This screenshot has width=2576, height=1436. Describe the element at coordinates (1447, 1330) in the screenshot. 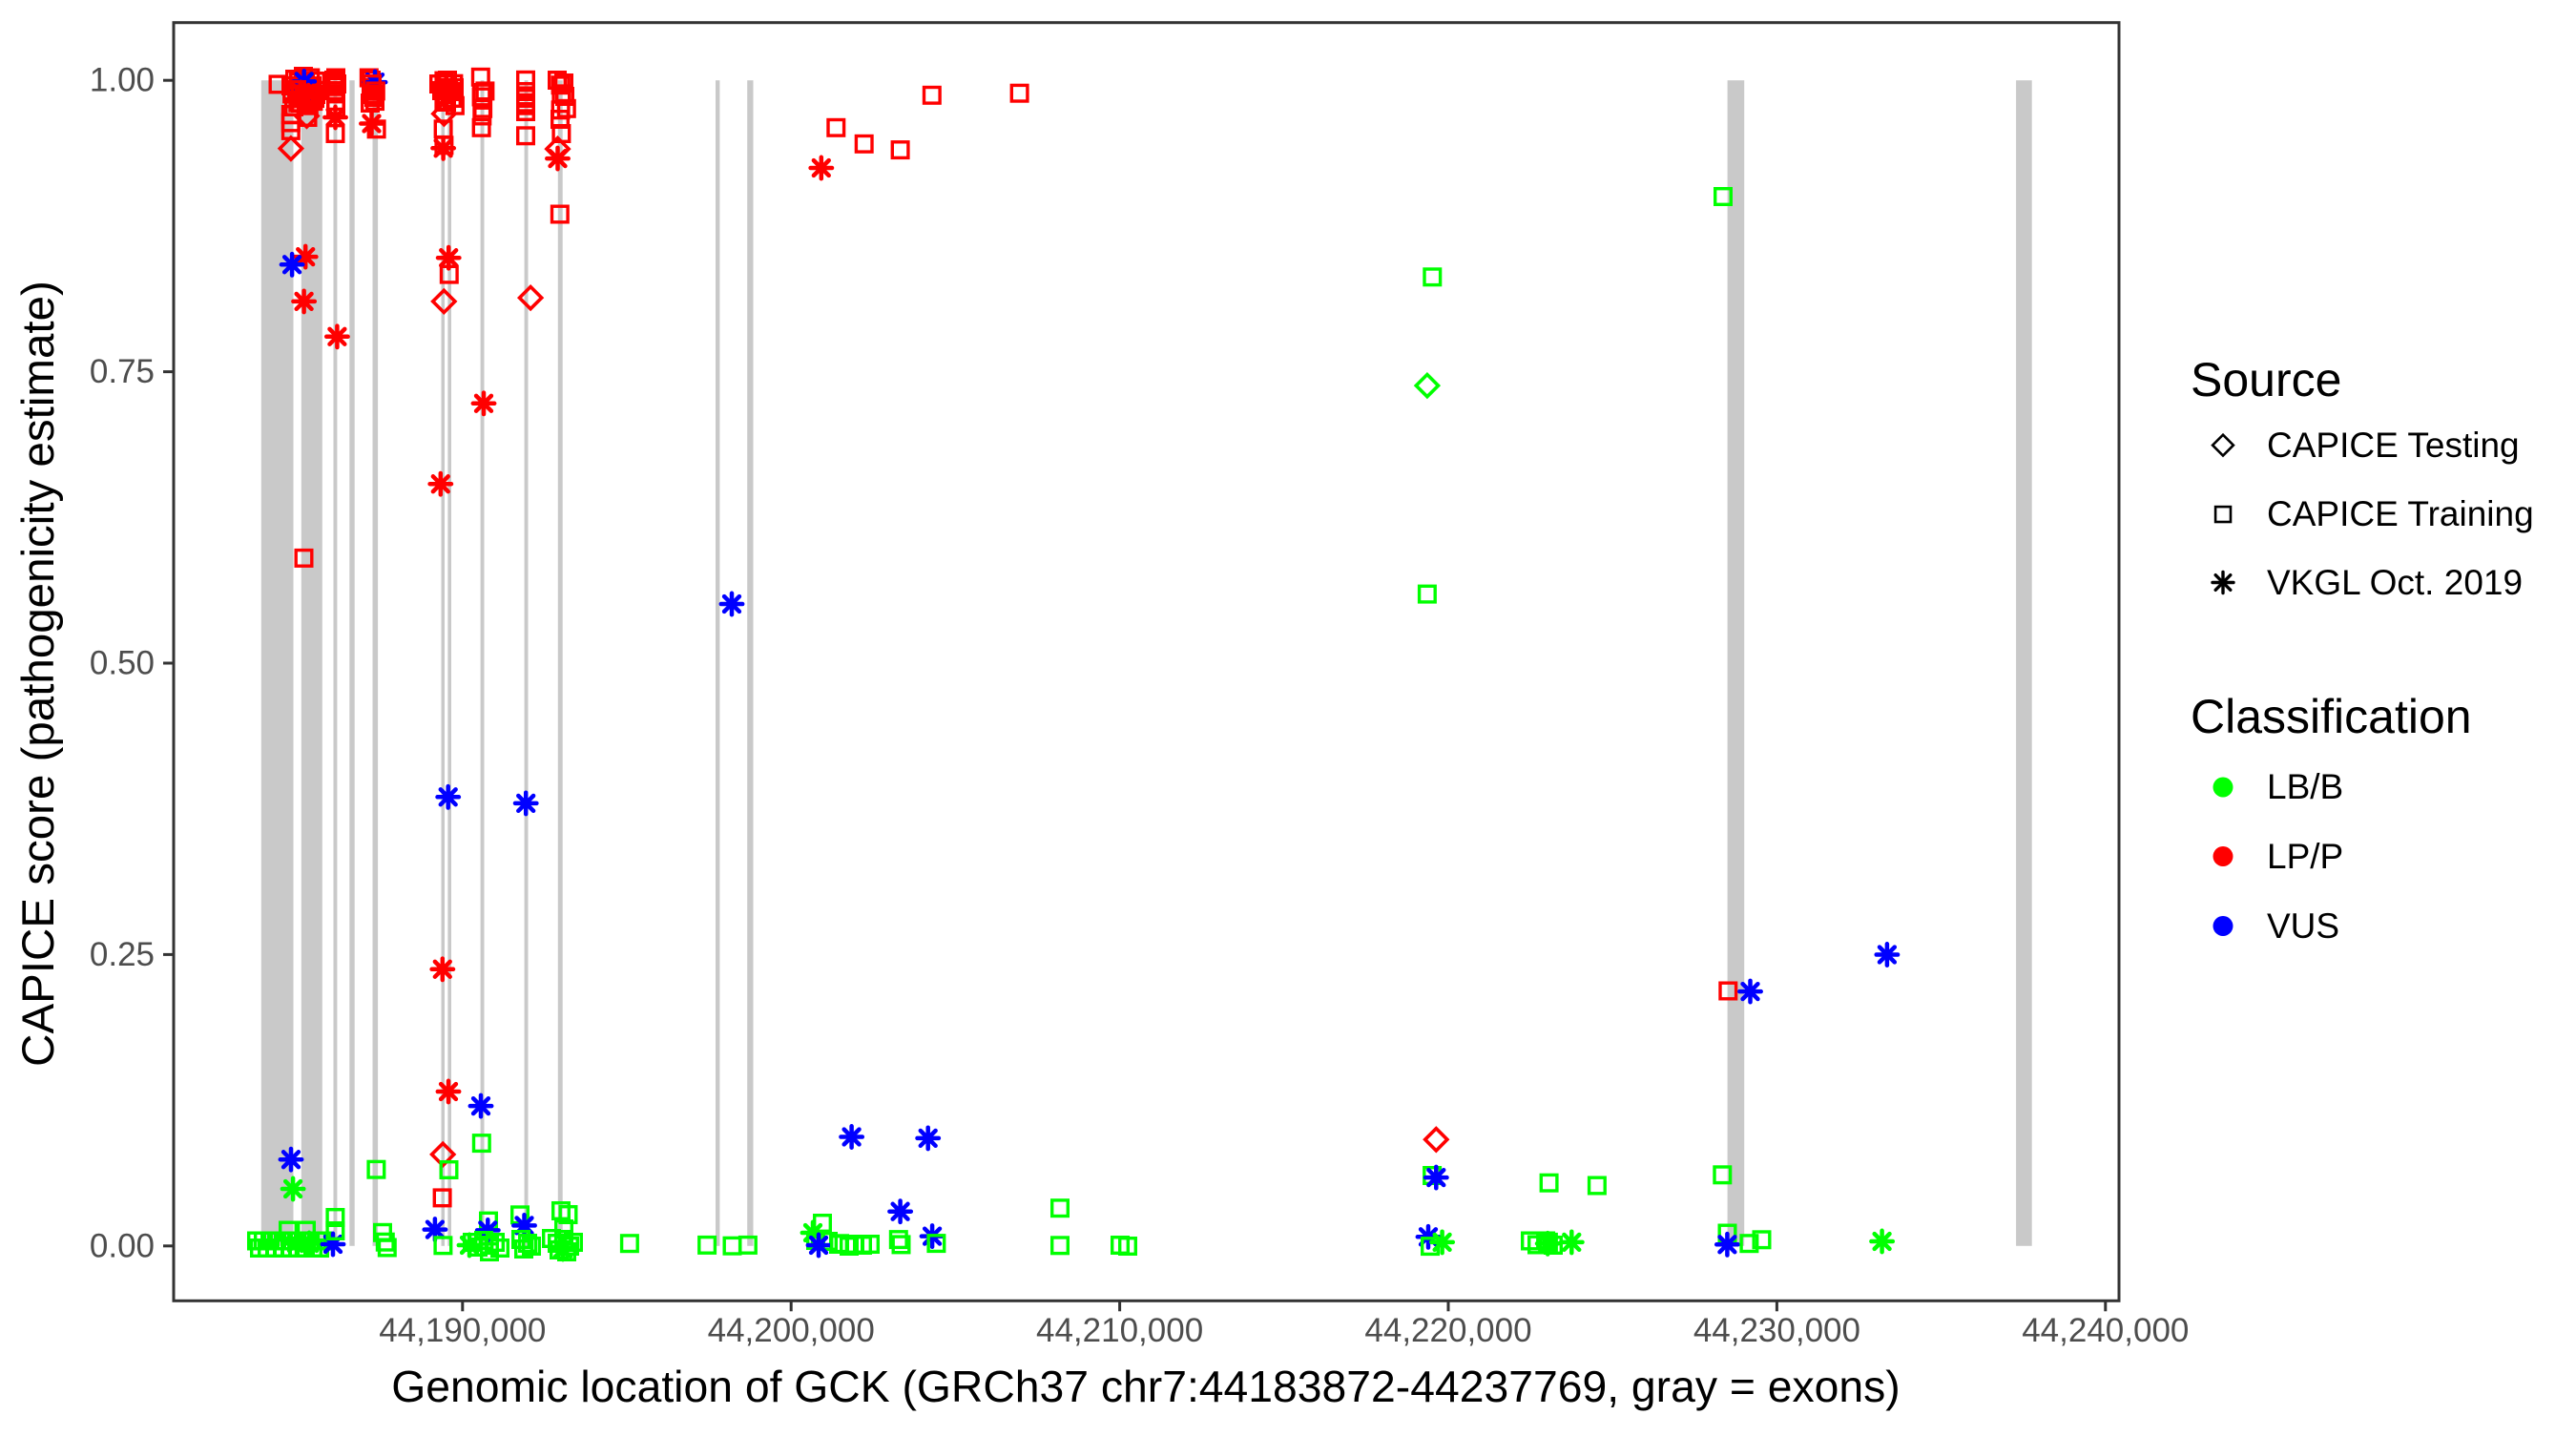

I see `svg-text: 44,220,000` at that location.